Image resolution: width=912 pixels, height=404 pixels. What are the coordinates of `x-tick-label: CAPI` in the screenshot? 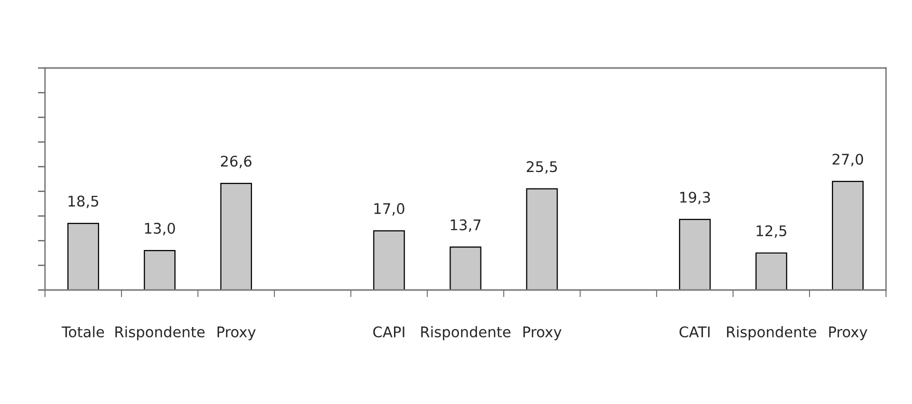 It's located at (388, 332).